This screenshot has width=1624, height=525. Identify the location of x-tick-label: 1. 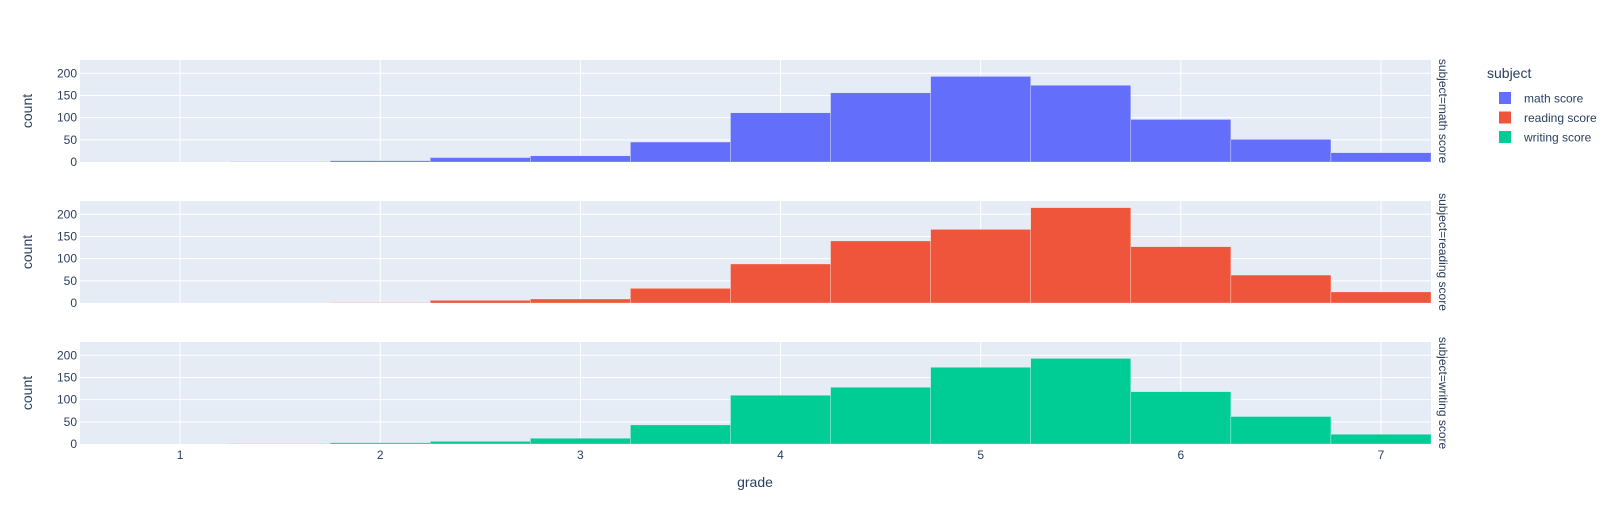
(180, 455).